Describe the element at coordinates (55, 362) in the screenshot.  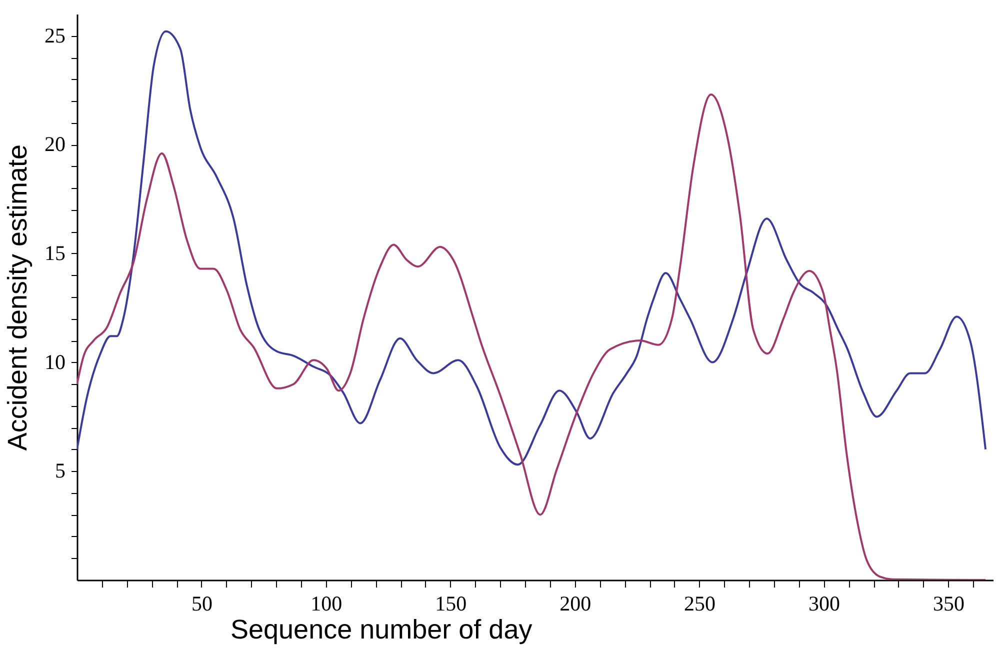
I see `y-tick-label: 10` at that location.